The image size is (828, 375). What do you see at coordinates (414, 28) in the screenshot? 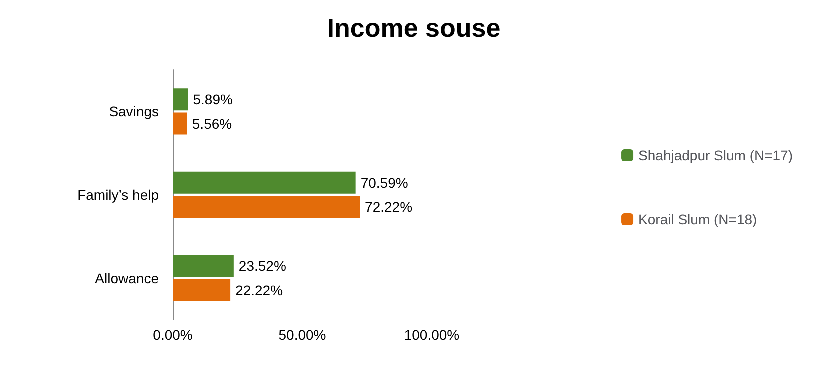
I see `chart-title: Income souse` at bounding box center [414, 28].